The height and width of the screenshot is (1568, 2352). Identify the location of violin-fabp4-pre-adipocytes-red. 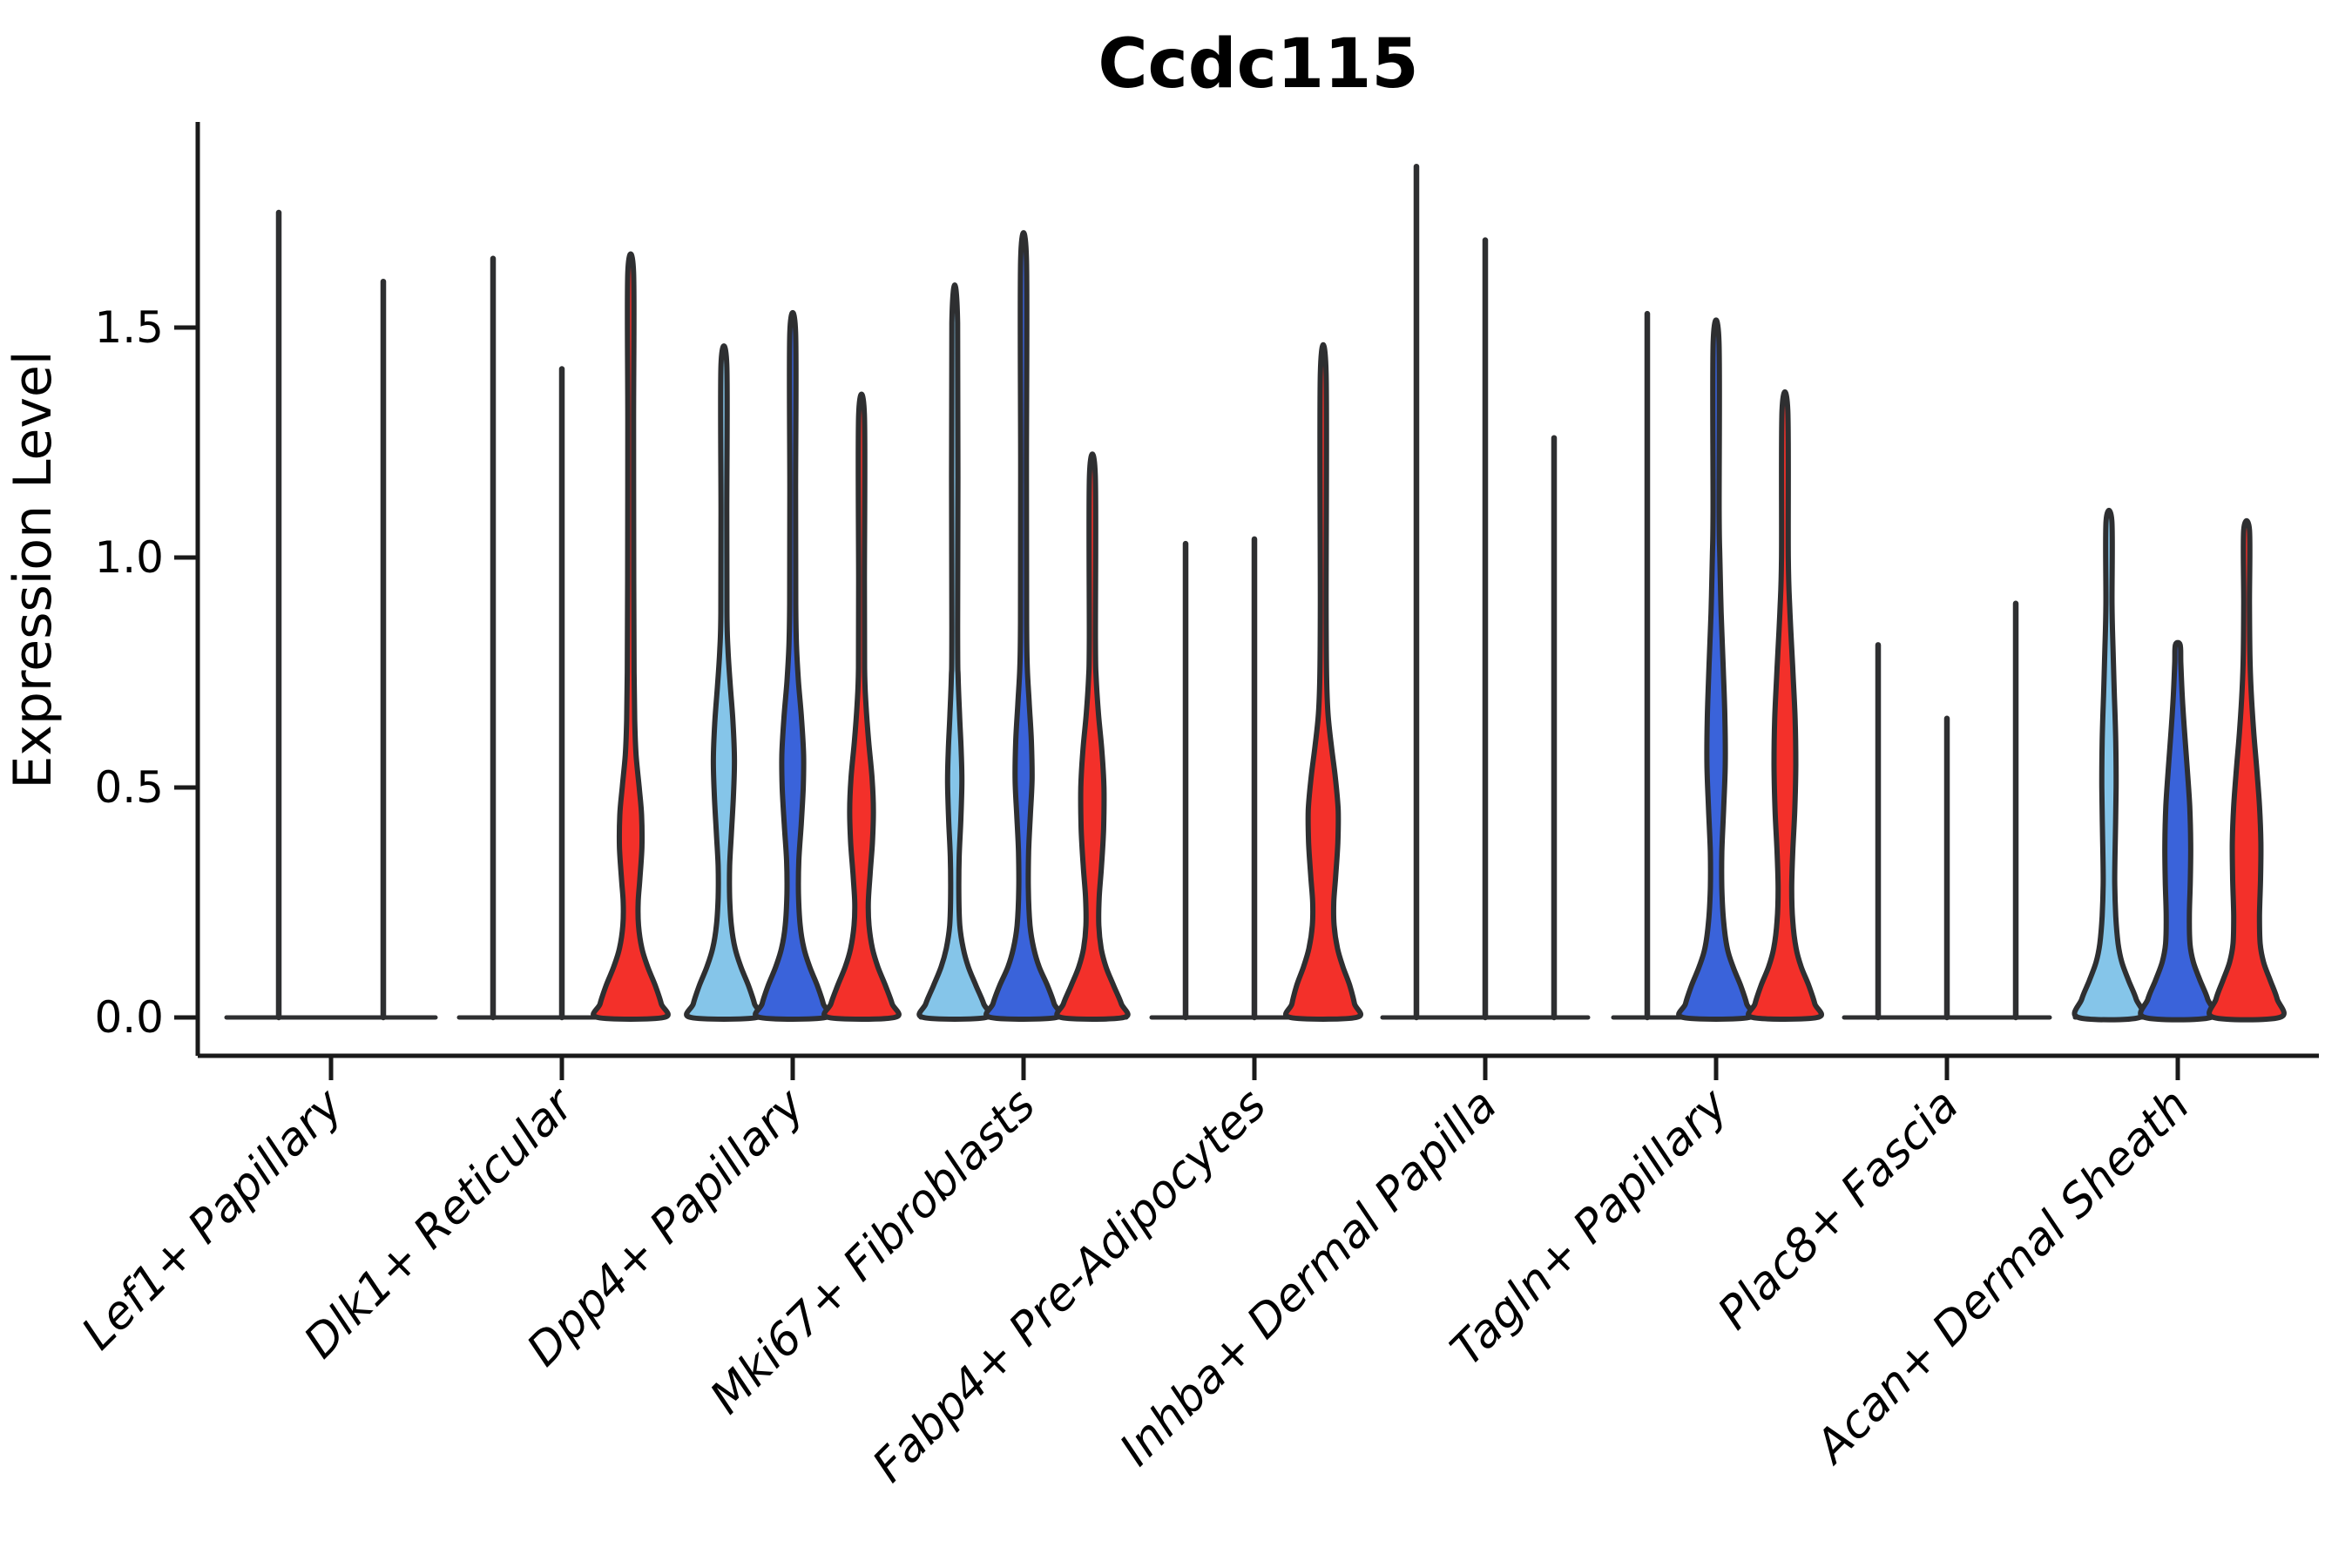
(1323, 682).